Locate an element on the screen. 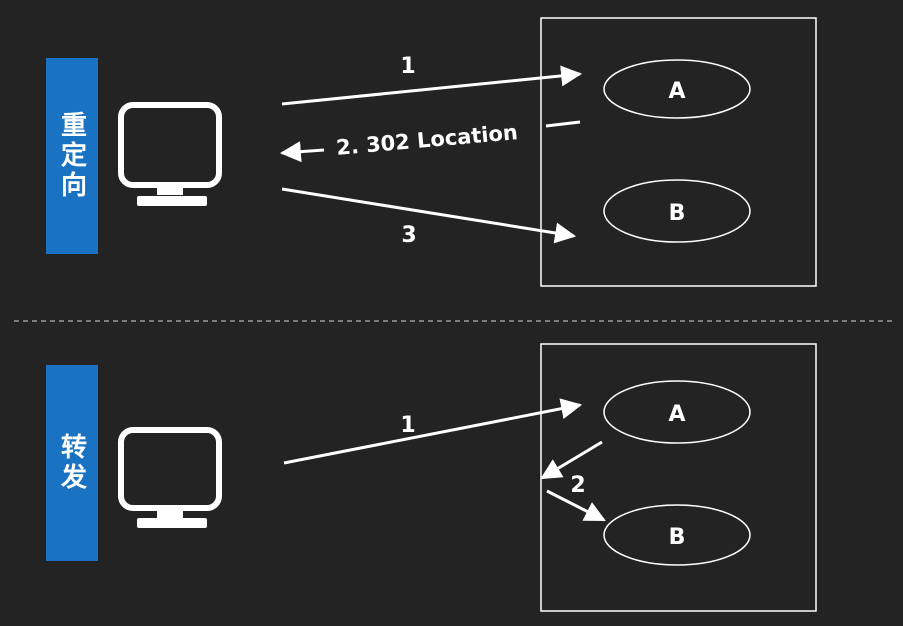 The image size is (903, 626). forward-label: 转发 is located at coordinates (72, 463).